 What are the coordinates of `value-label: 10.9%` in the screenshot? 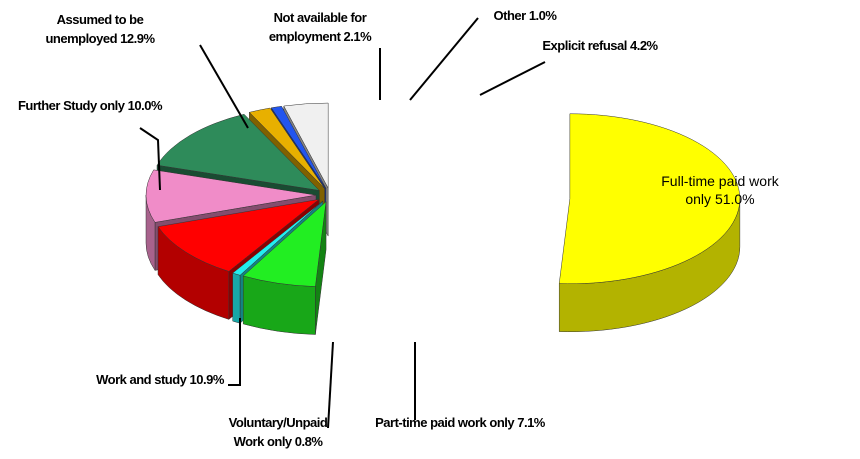 It's located at (207, 379).